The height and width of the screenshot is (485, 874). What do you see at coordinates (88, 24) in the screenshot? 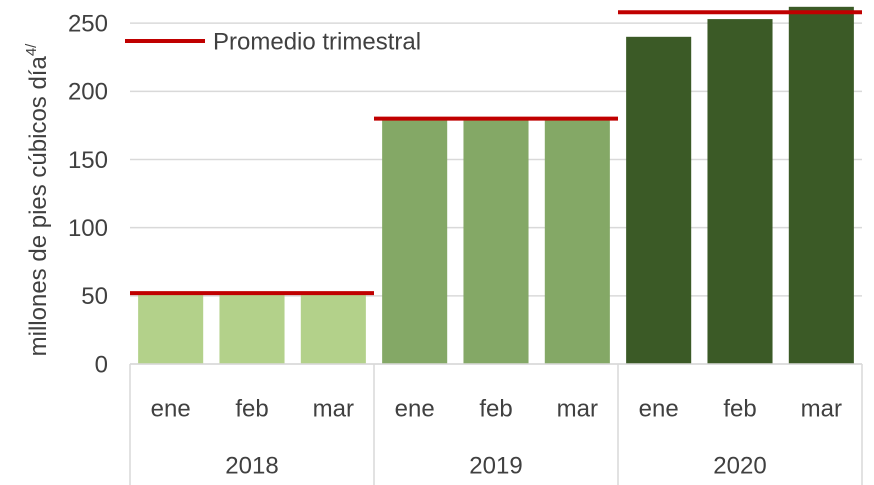
I see `y-tick-label: 250` at bounding box center [88, 24].